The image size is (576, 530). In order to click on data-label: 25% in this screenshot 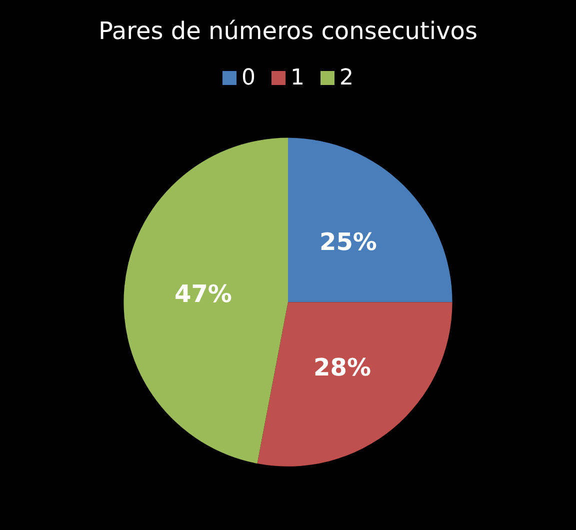, I will do `click(348, 242)`.